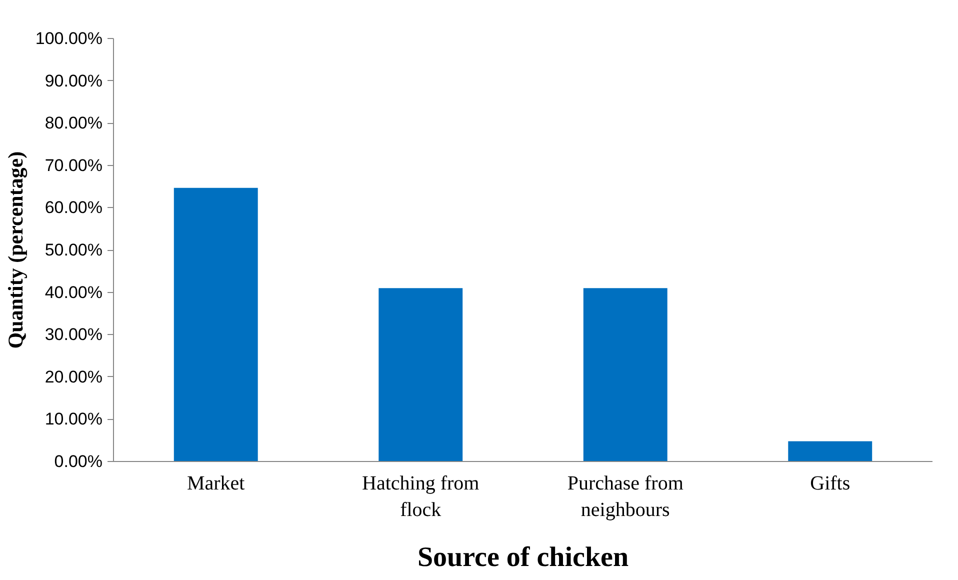 The height and width of the screenshot is (580, 958). What do you see at coordinates (69, 38) in the screenshot?
I see `y-tick-label: 100.00%` at bounding box center [69, 38].